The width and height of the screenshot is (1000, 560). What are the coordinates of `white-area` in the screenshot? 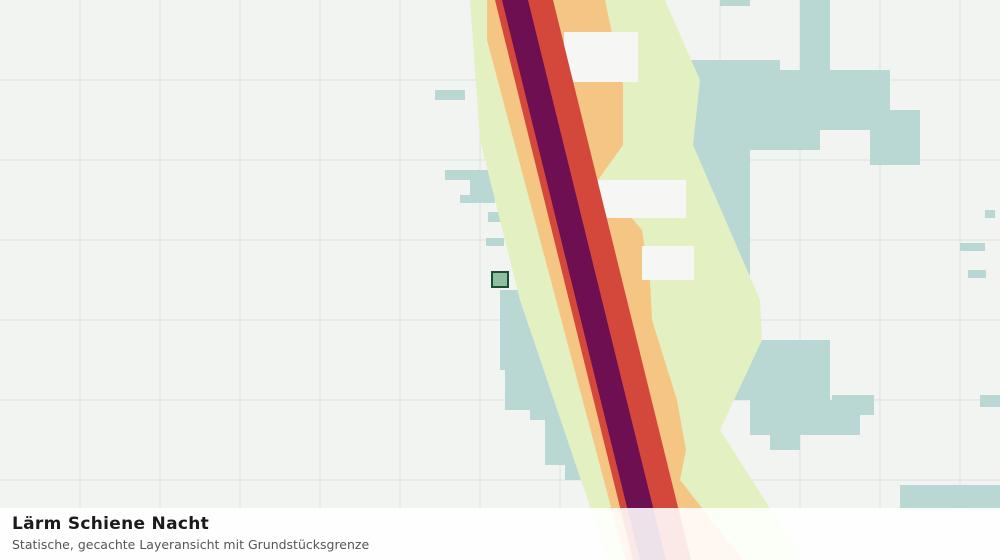 It's located at (629, 156).